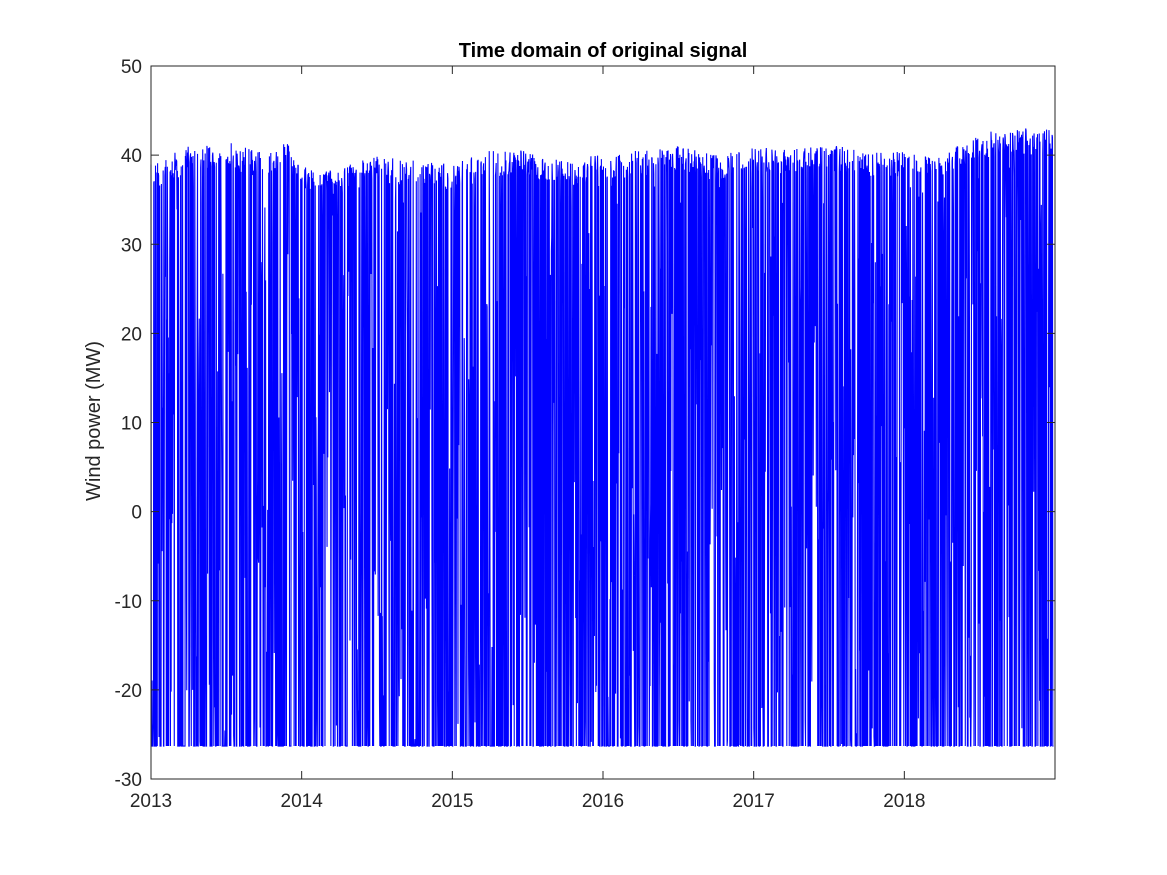 The height and width of the screenshot is (875, 1167). What do you see at coordinates (904, 801) in the screenshot?
I see `x-tick-label: 2018` at bounding box center [904, 801].